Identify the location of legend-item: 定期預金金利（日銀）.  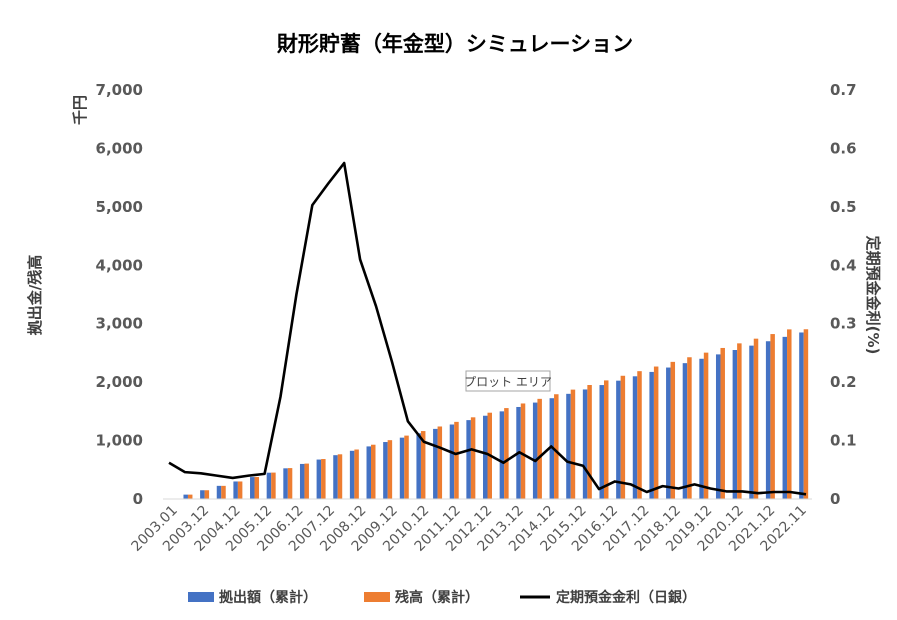
(608, 597).